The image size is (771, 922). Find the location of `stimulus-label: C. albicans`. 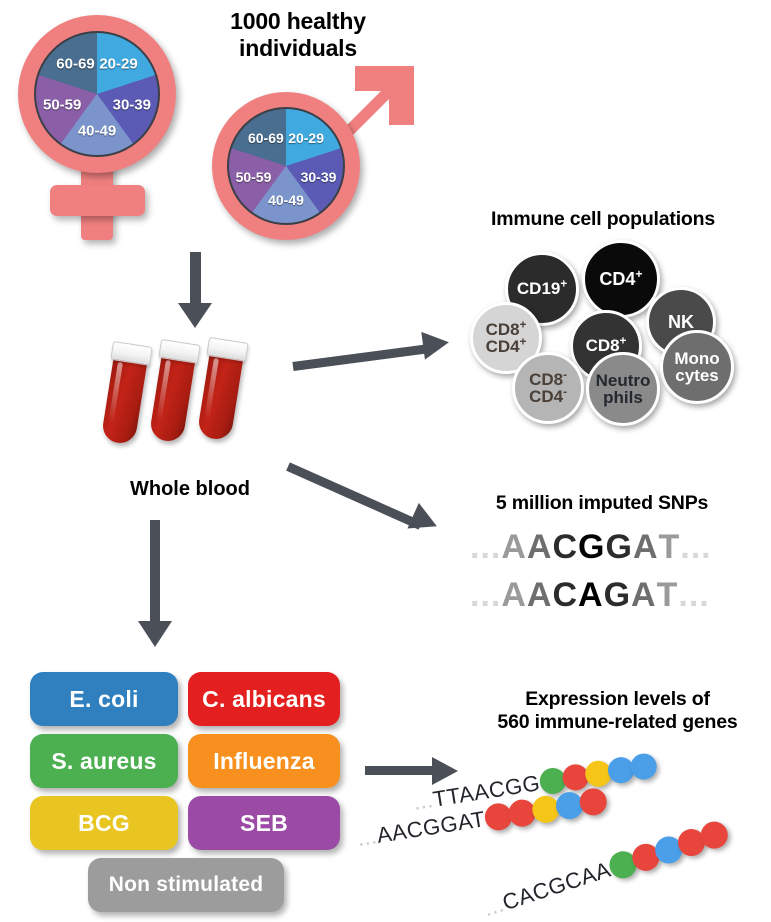

stimulus-label: C. albicans is located at coordinates (264, 698).